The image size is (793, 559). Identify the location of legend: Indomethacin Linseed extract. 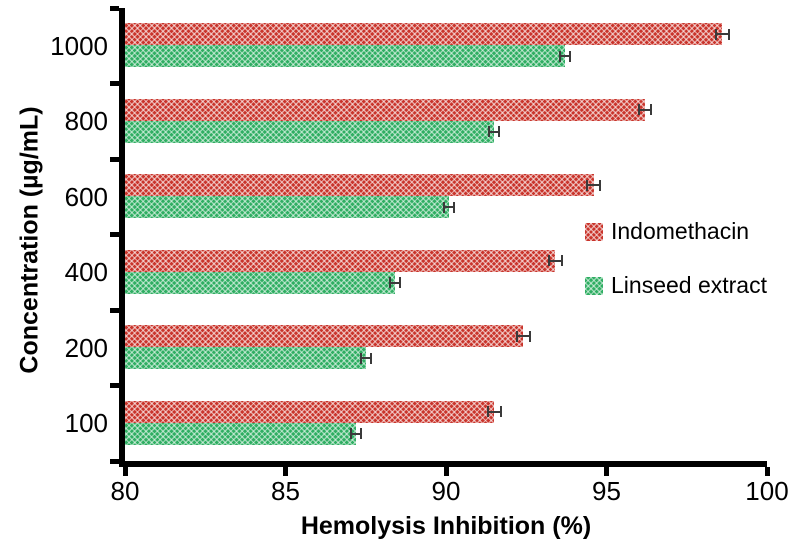
(676, 272).